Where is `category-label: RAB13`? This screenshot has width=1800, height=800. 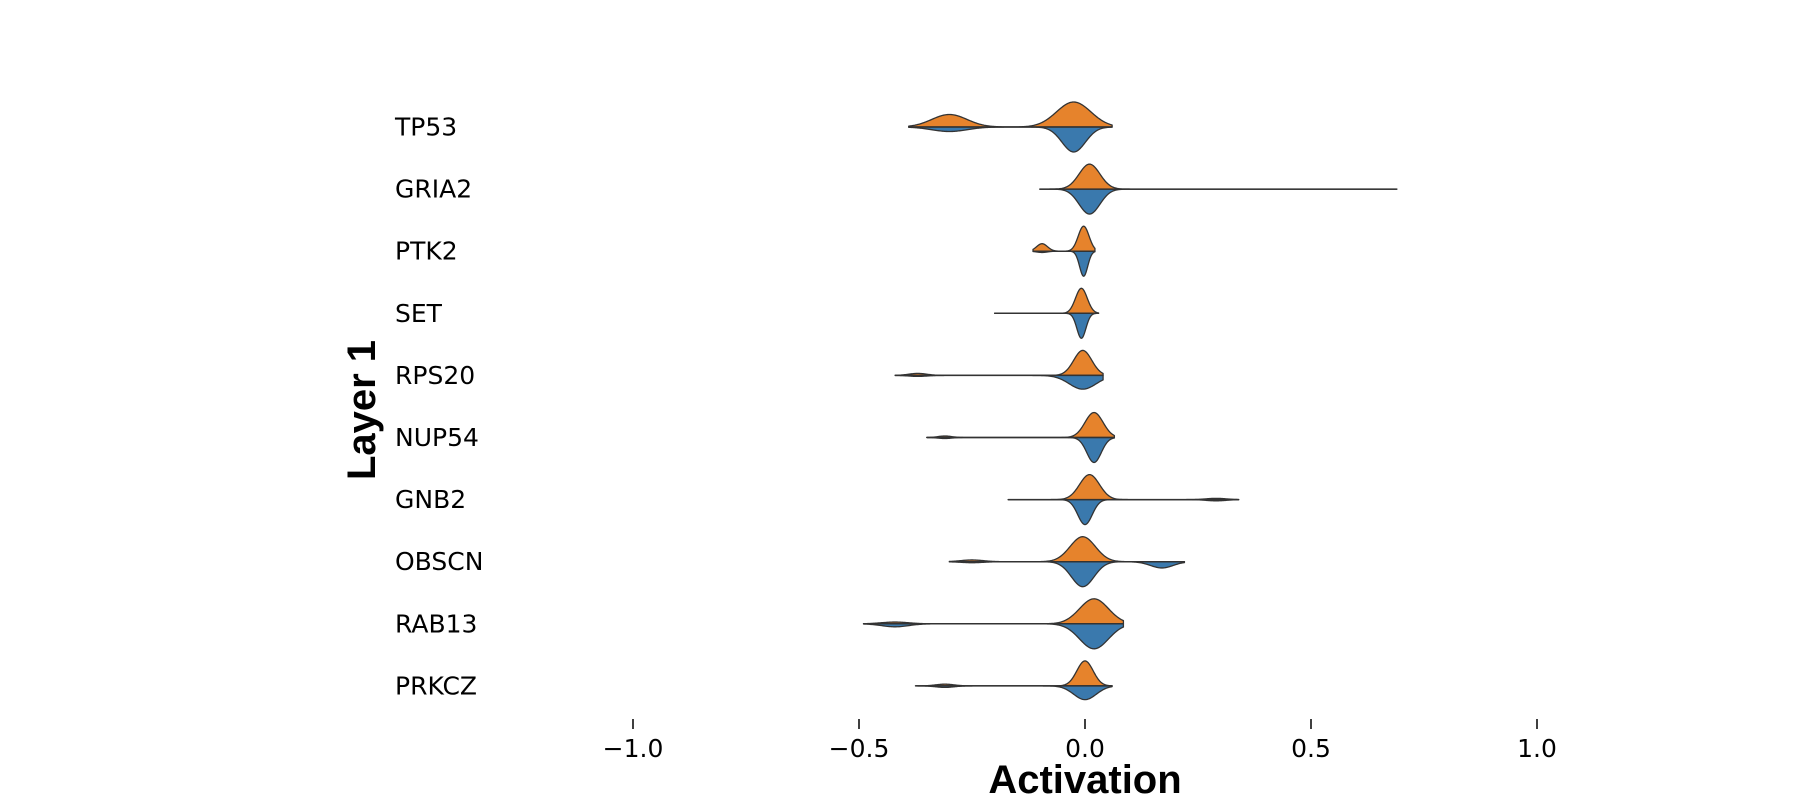 category-label: RAB13 is located at coordinates (436, 623).